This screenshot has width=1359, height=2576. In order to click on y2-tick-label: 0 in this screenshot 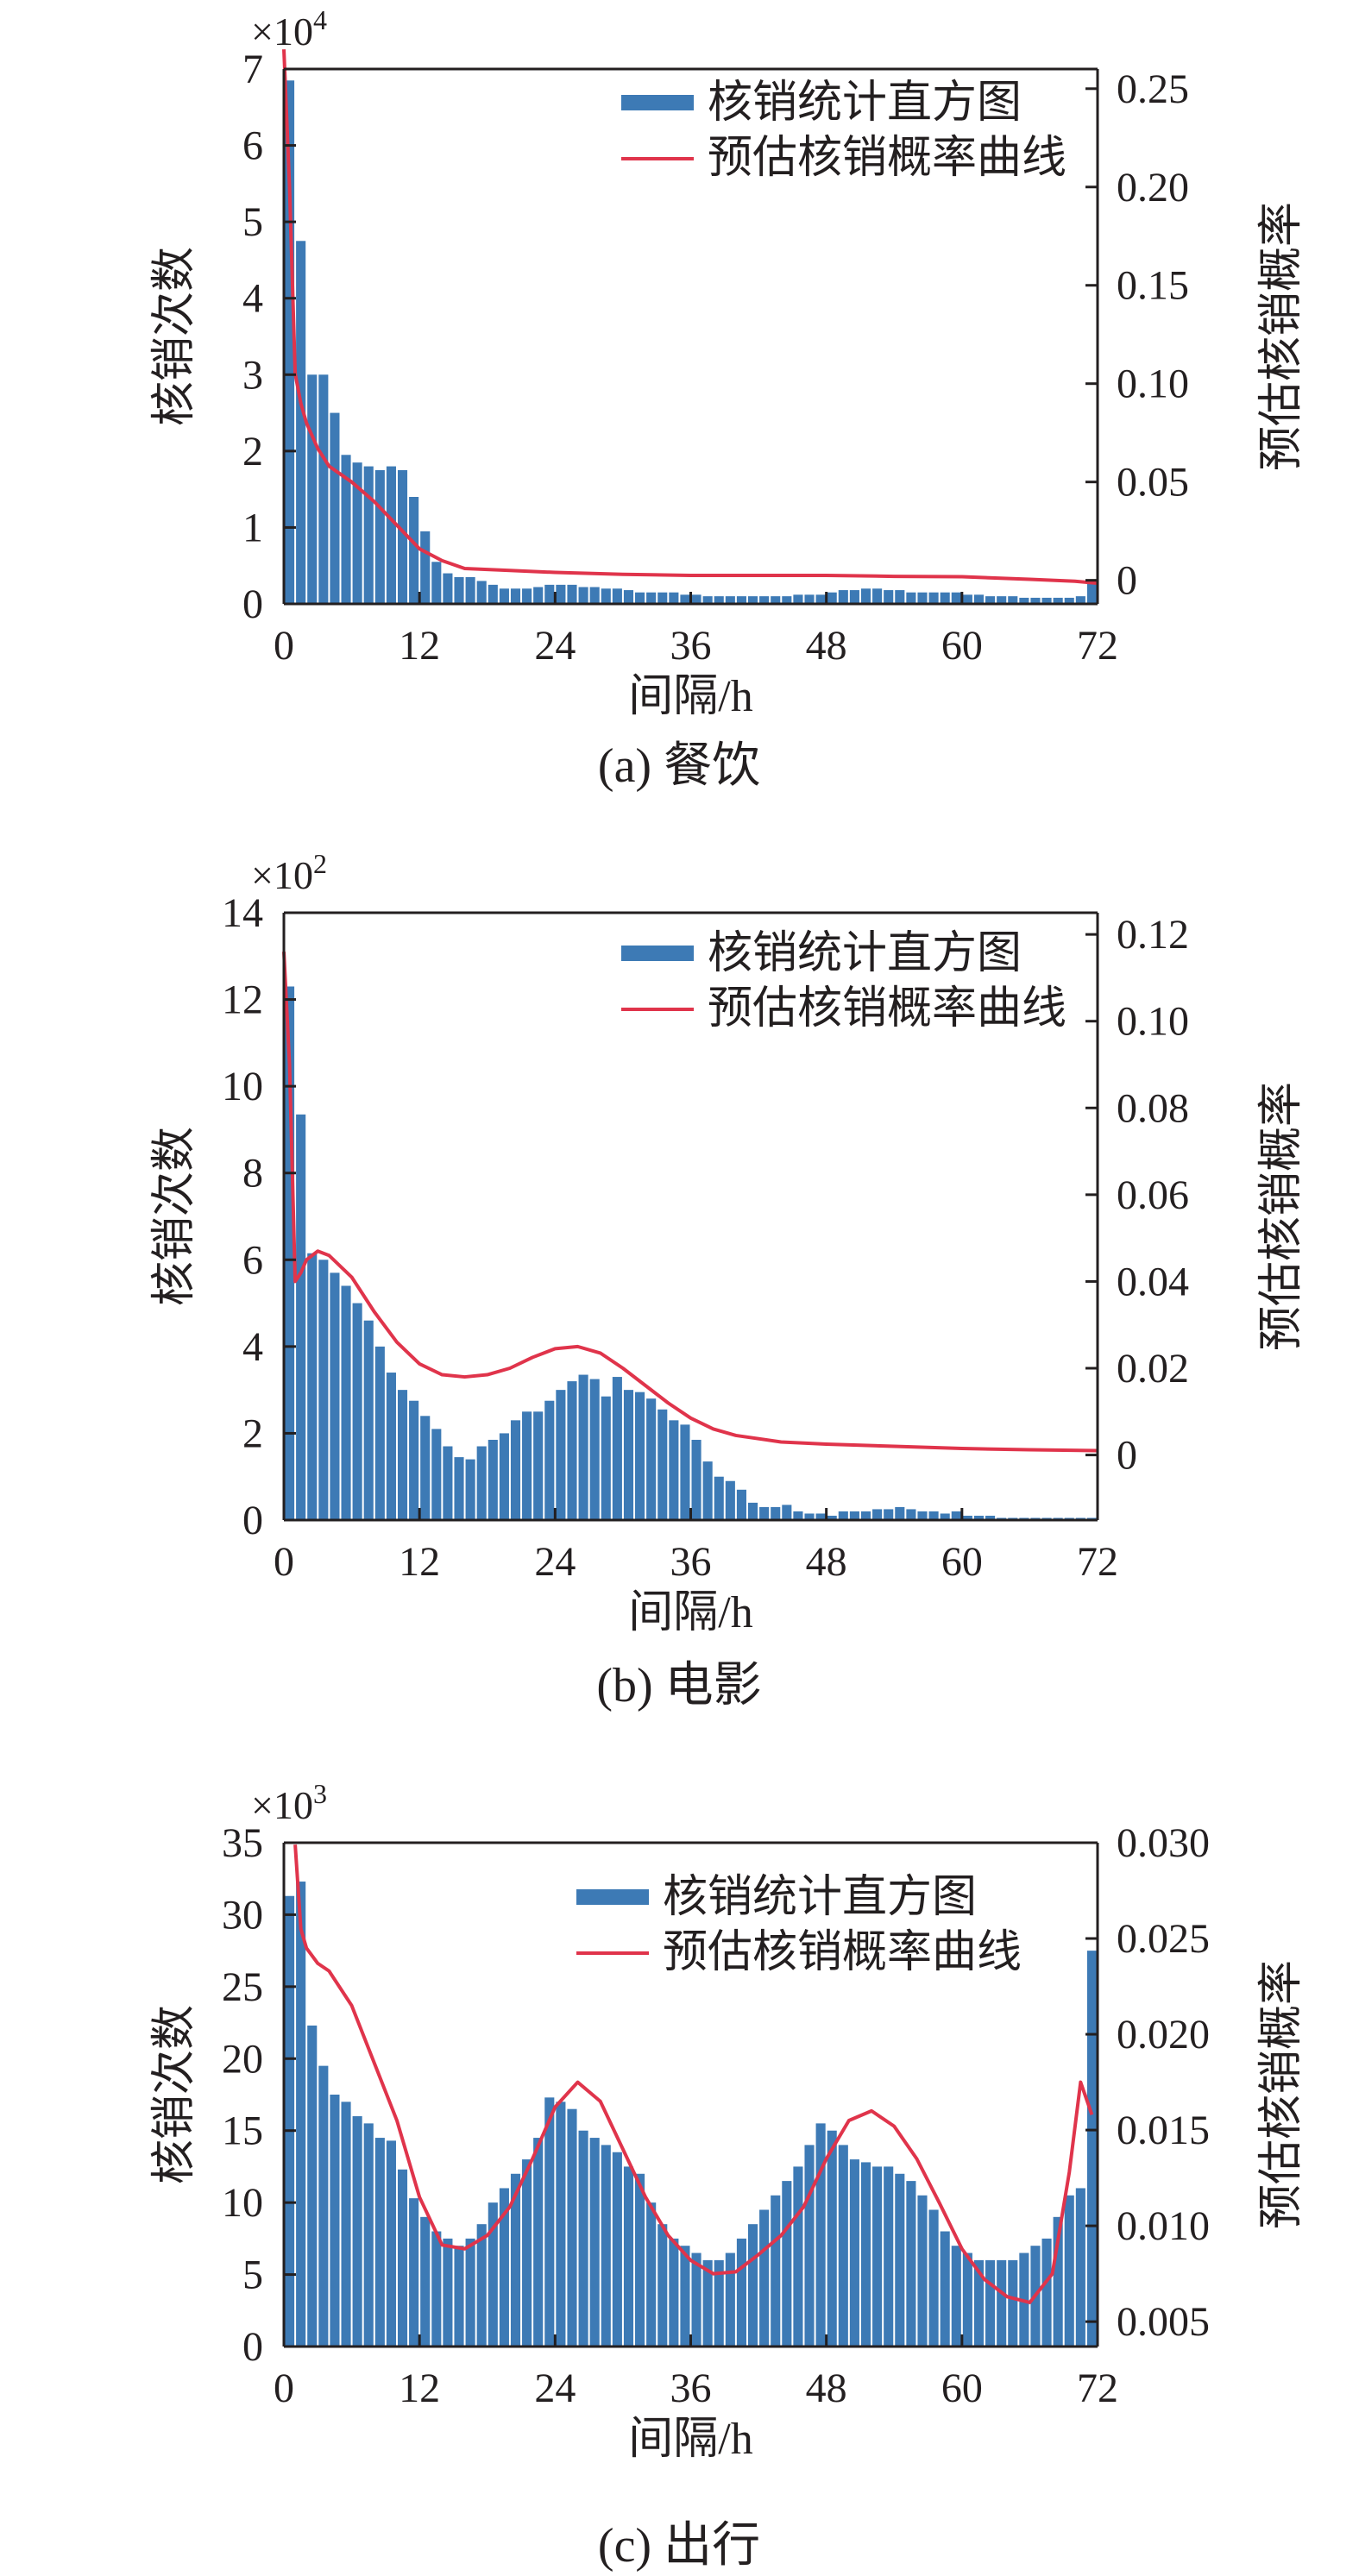, I will do `click(1127, 581)`.